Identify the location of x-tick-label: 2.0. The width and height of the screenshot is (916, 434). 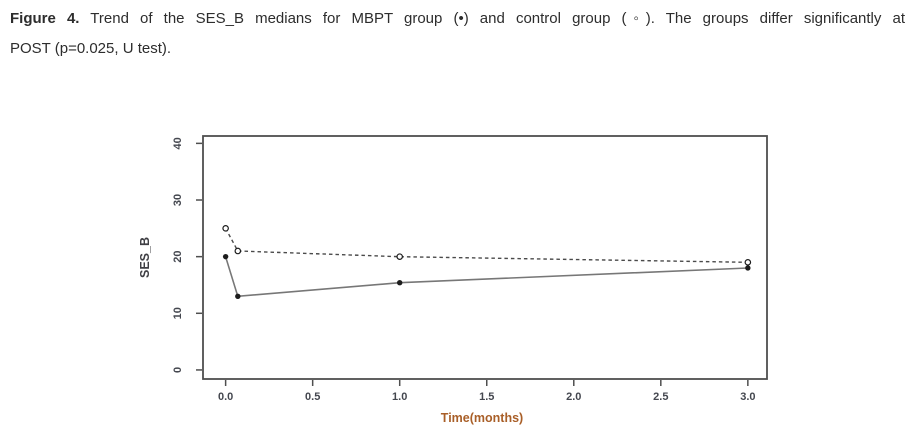
(573, 397).